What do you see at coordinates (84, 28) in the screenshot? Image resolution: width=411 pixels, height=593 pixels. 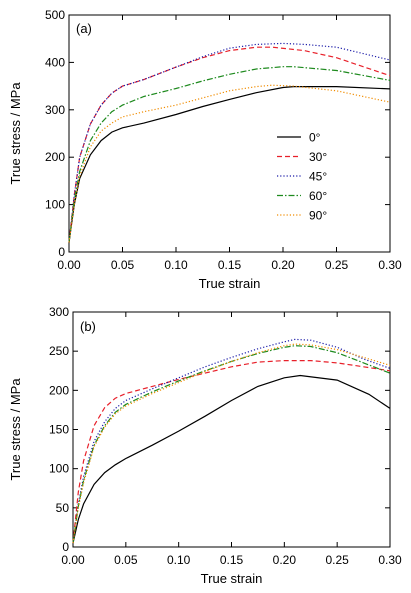 I see `panel-label: (a)` at bounding box center [84, 28].